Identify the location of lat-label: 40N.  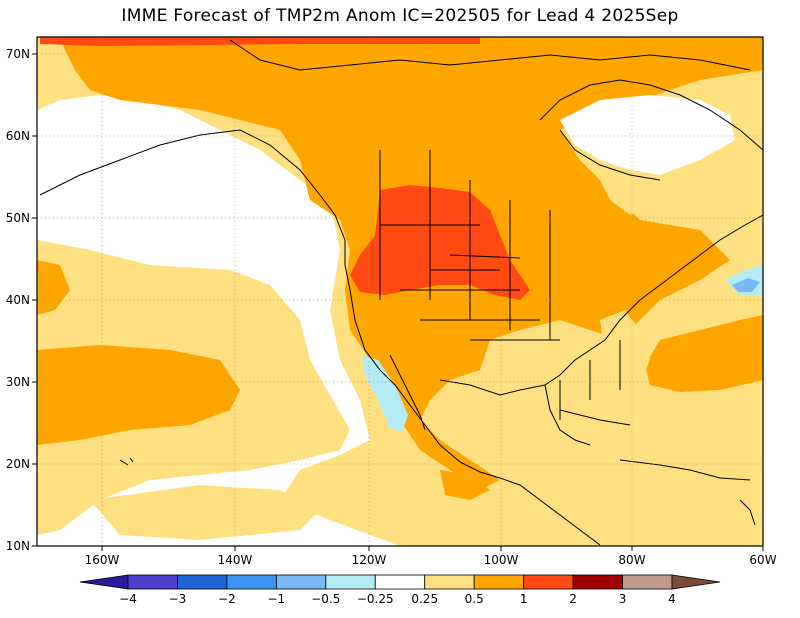
(18, 300).